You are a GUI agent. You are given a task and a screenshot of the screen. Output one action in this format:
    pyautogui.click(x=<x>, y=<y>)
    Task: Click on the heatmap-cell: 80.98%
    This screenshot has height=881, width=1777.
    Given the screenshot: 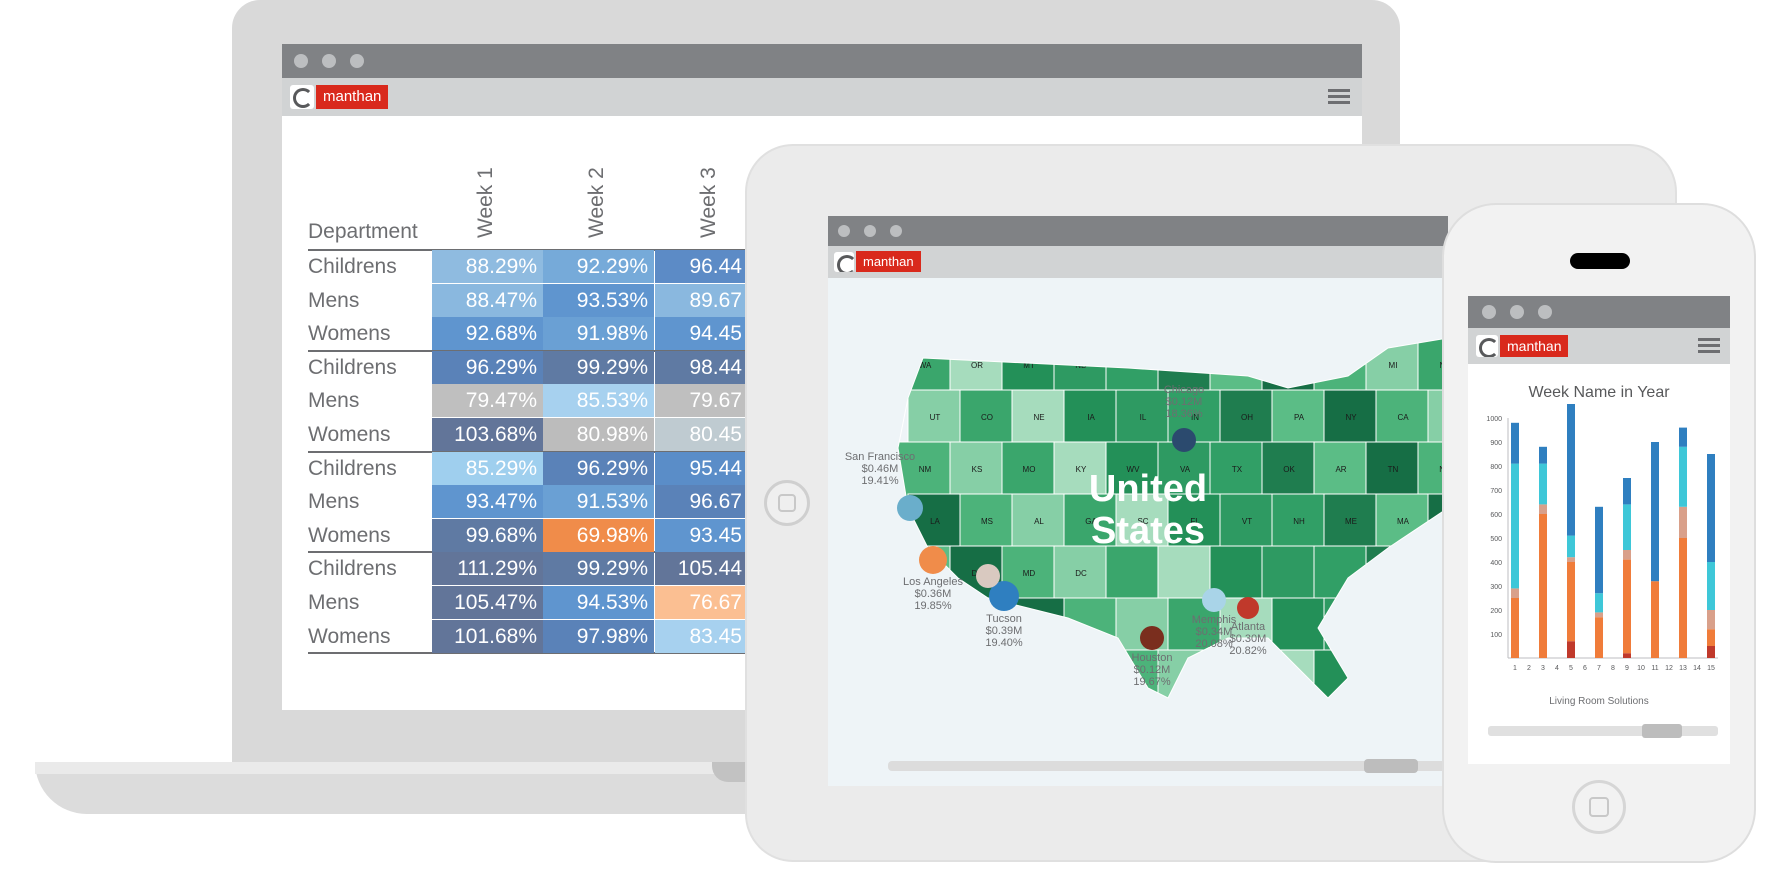 What is the action you would take?
    pyautogui.click(x=598, y=434)
    